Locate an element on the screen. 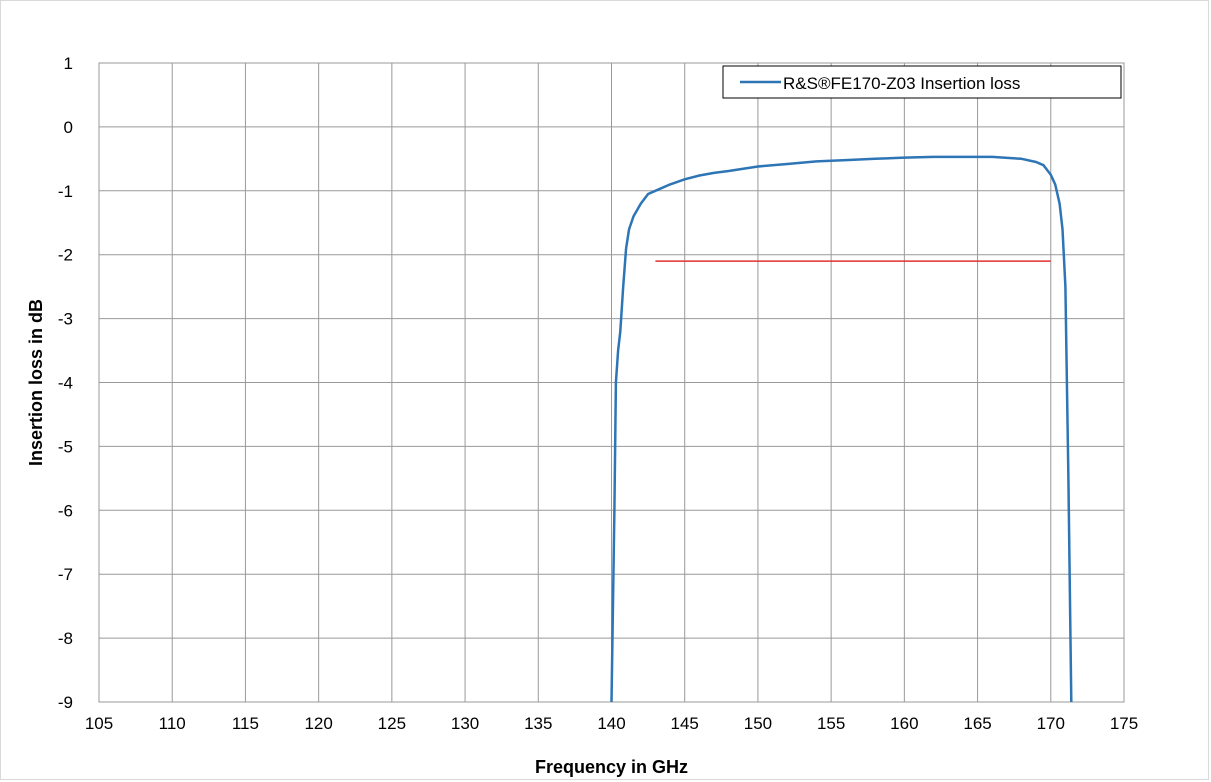 The height and width of the screenshot is (782, 1211). x-tick-label: 105 is located at coordinates (99, 723).